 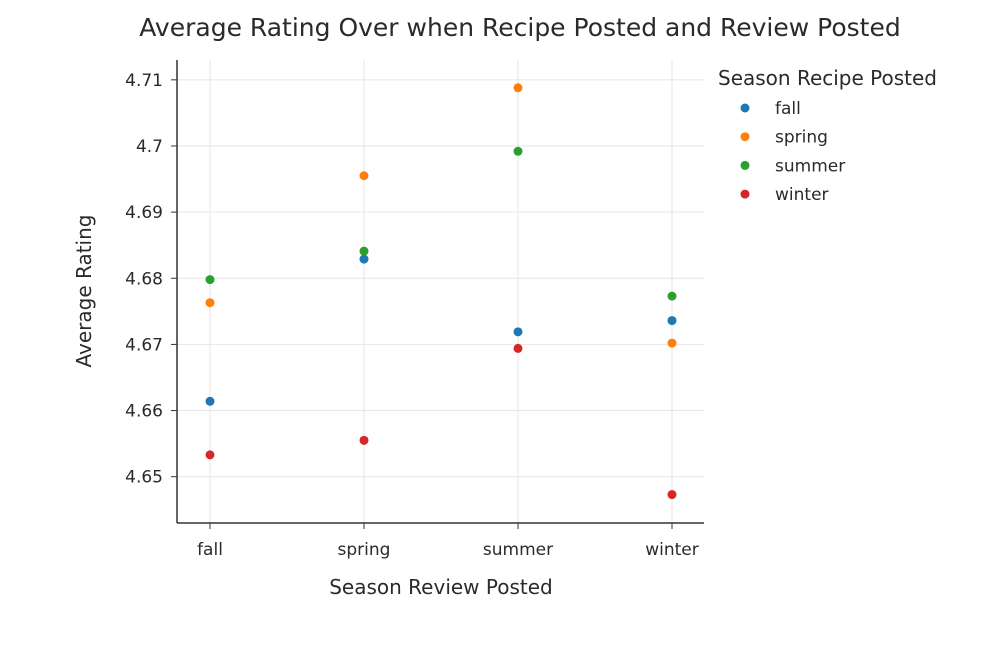 What do you see at coordinates (745, 165) in the screenshot?
I see `legend-marker-summer` at bounding box center [745, 165].